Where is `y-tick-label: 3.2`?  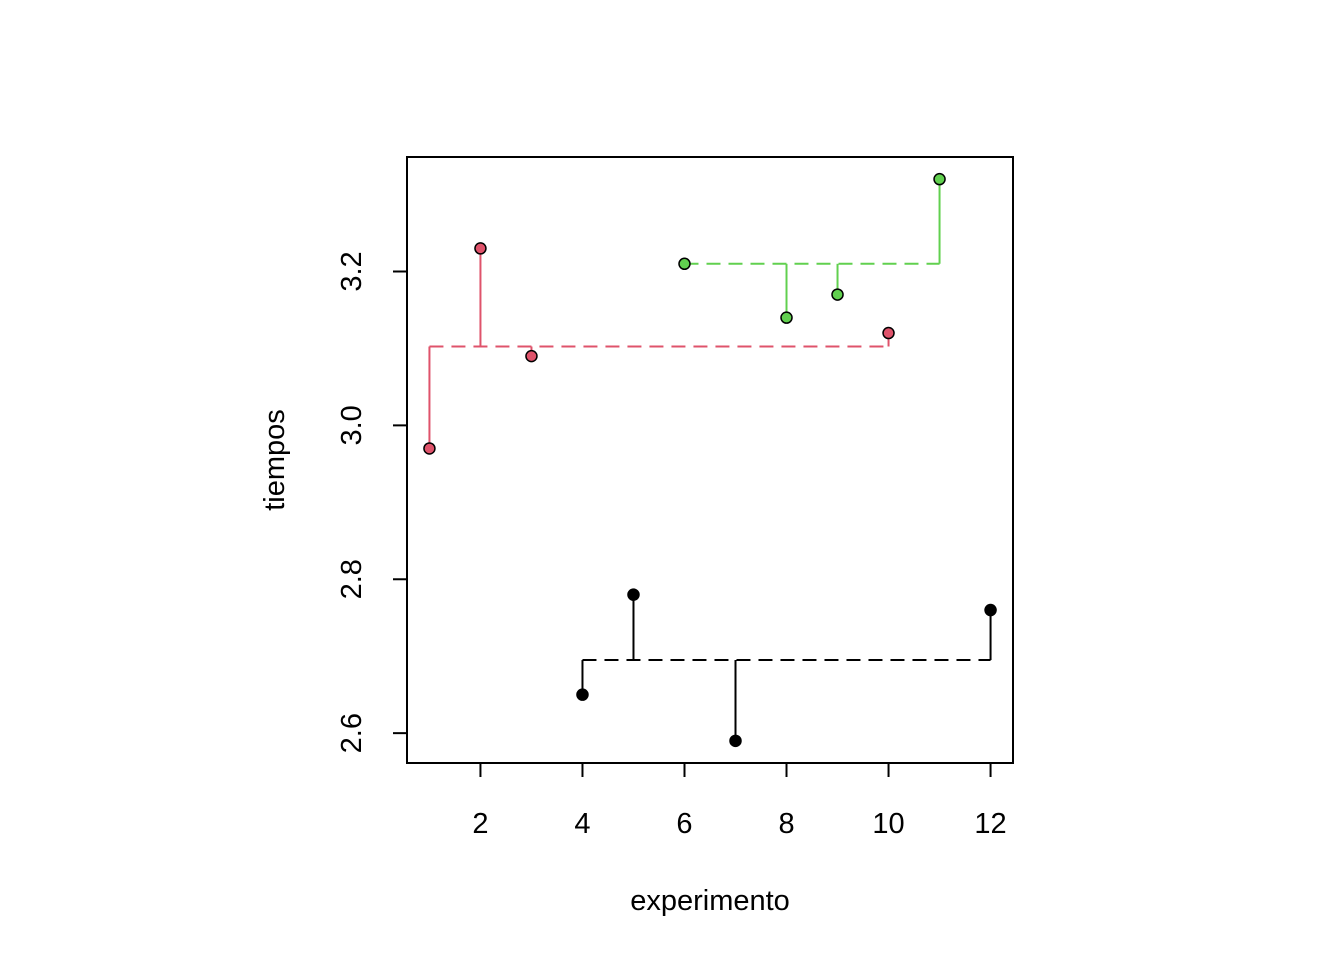 y-tick-label: 3.2 is located at coordinates (352, 271).